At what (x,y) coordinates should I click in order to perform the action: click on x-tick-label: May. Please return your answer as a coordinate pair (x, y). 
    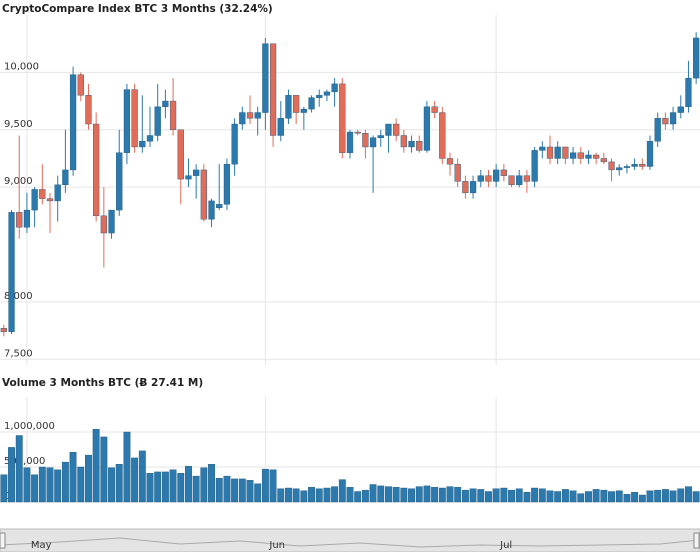
    Looking at the image, I should click on (41, 545).